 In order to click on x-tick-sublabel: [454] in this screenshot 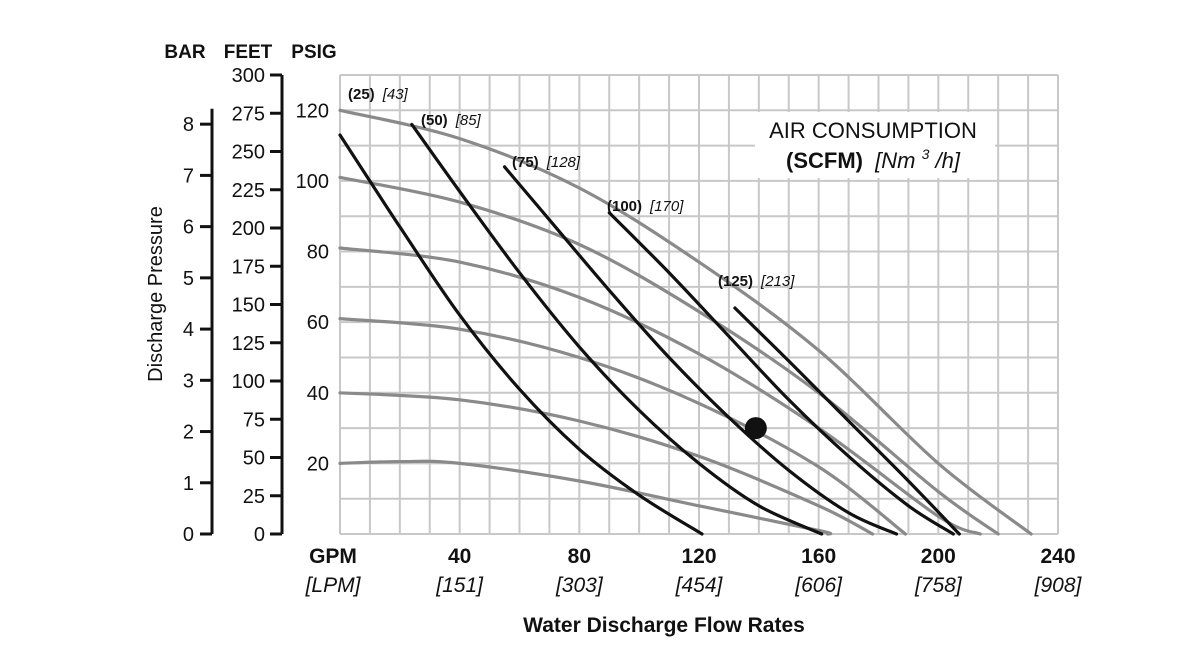, I will do `click(699, 585)`.